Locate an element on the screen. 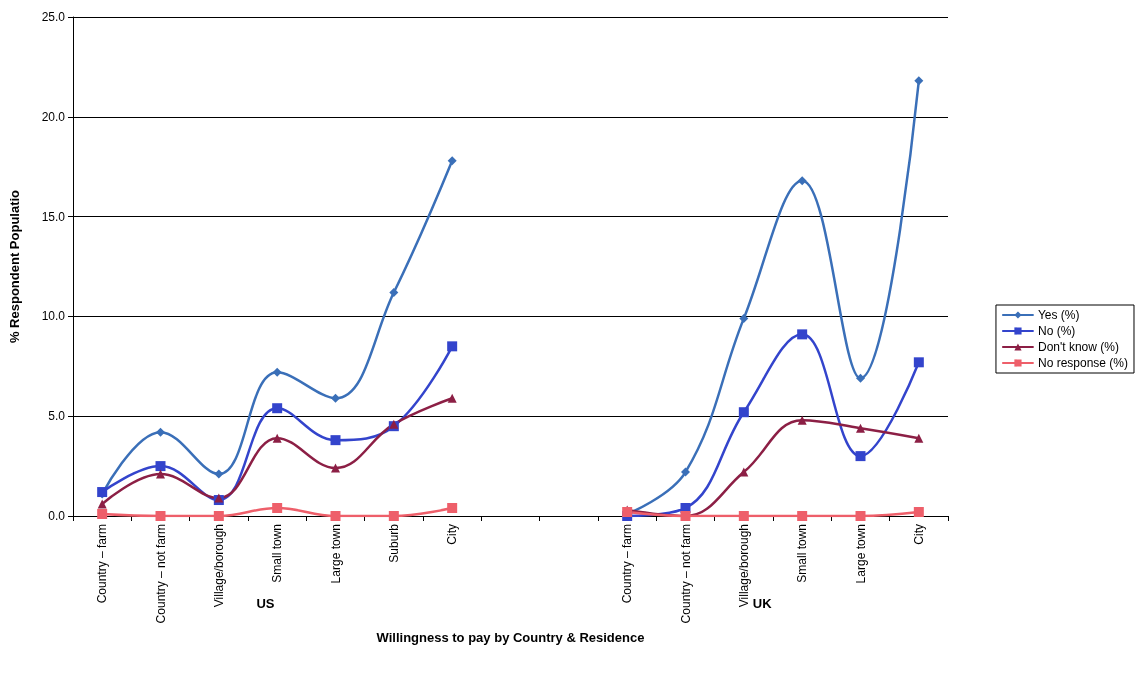 This screenshot has height=678, width=1140. y-axis-title: % Respondent Populatio is located at coordinates (14, 266).